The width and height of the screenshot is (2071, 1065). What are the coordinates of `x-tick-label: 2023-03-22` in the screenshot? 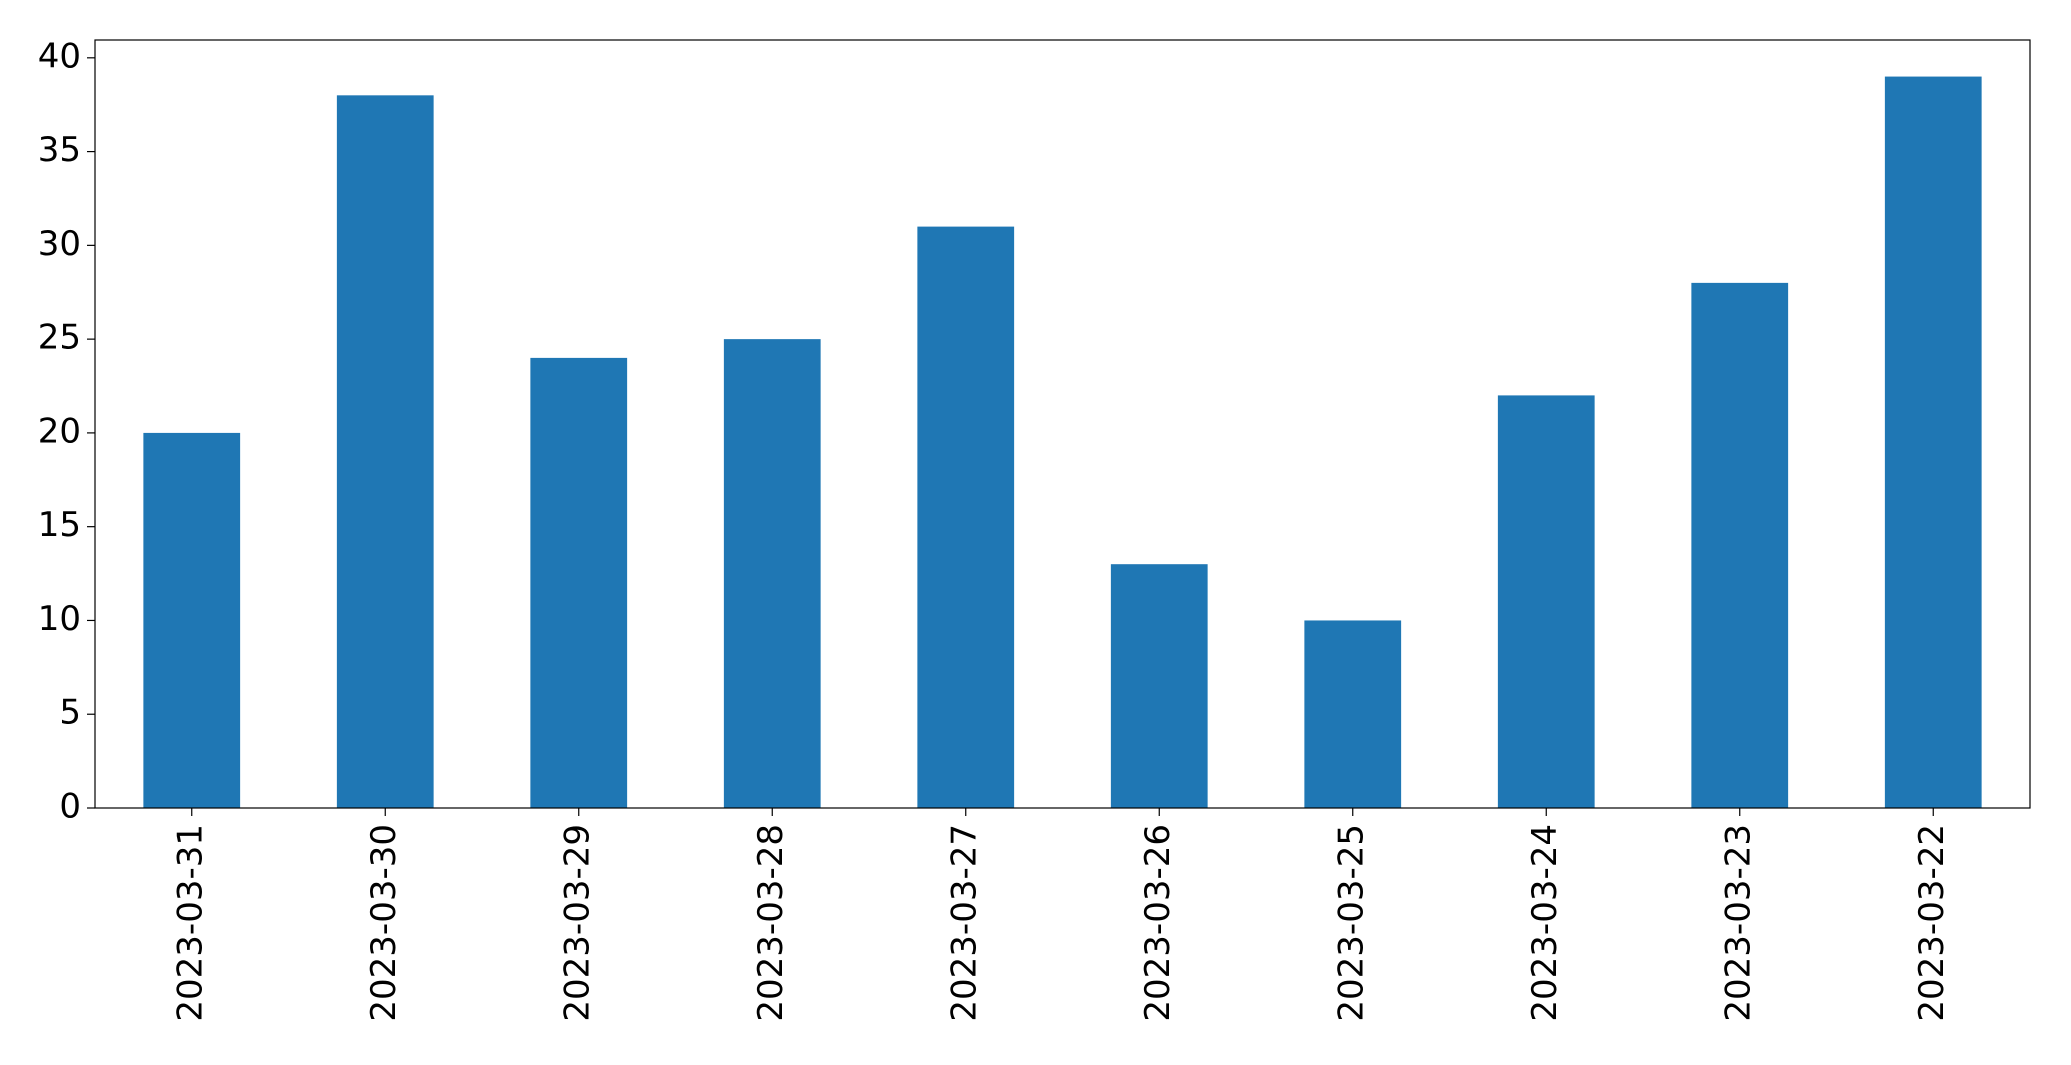 It's located at (1932, 923).